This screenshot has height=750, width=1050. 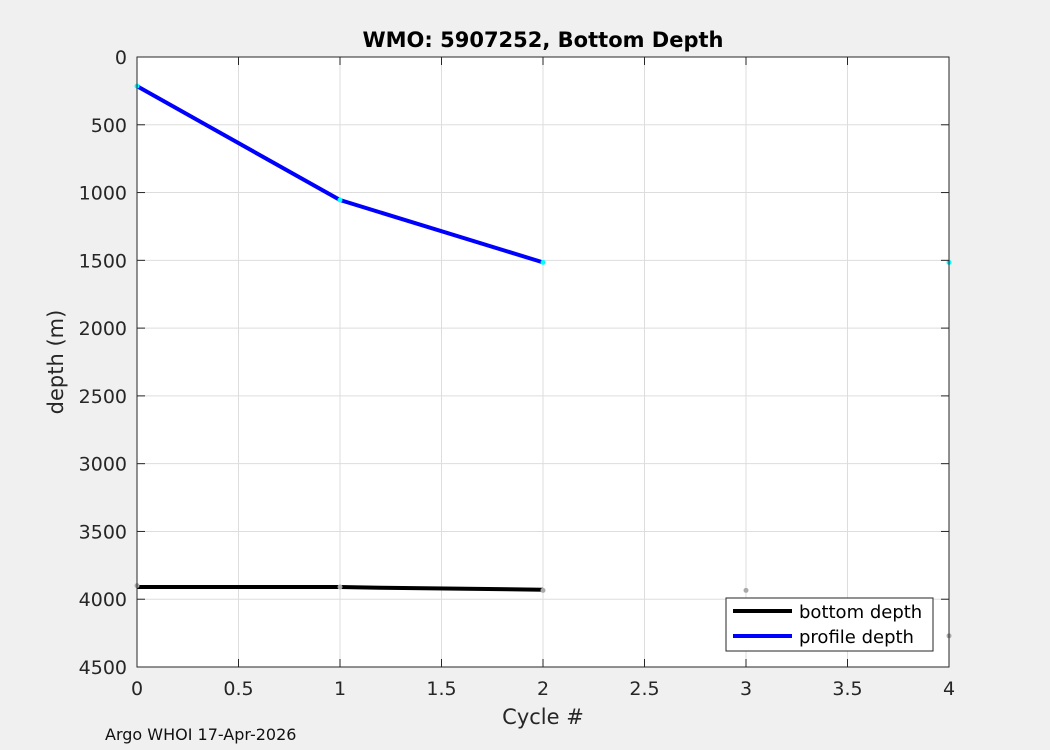 I want to click on x-tick-label: 3, so click(x=746, y=689).